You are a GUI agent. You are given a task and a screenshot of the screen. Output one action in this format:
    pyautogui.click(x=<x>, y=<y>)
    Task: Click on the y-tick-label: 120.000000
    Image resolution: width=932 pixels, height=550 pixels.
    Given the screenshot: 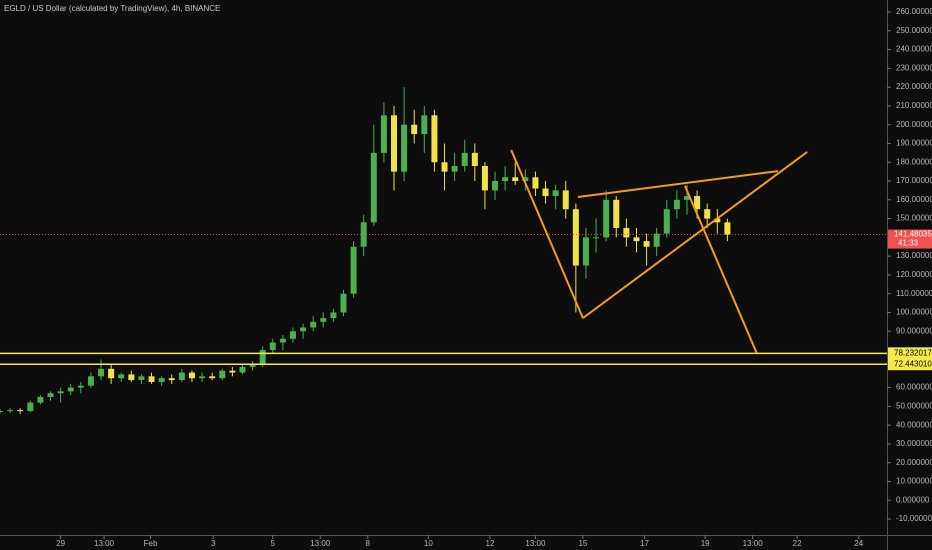 What is the action you would take?
    pyautogui.click(x=914, y=274)
    